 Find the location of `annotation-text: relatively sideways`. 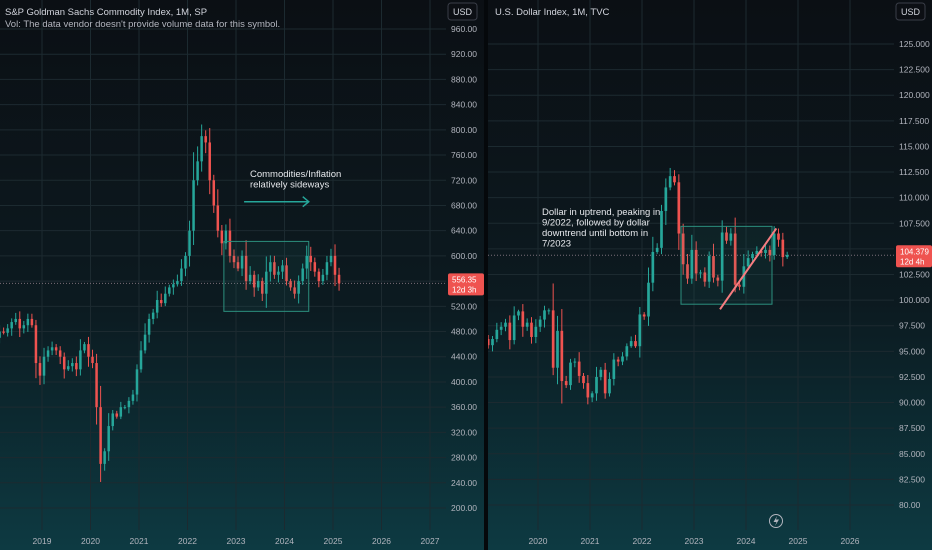

annotation-text: relatively sideways is located at coordinates (289, 185).